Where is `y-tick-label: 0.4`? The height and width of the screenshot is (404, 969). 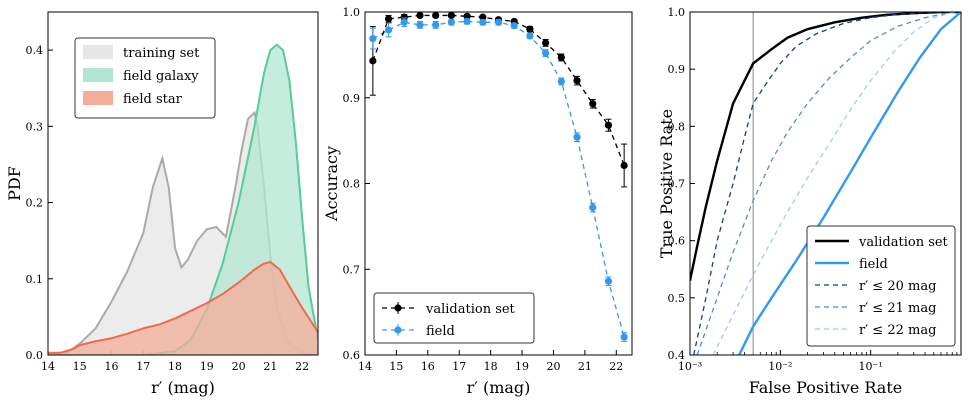
y-tick-label: 0.4 is located at coordinates (677, 355).